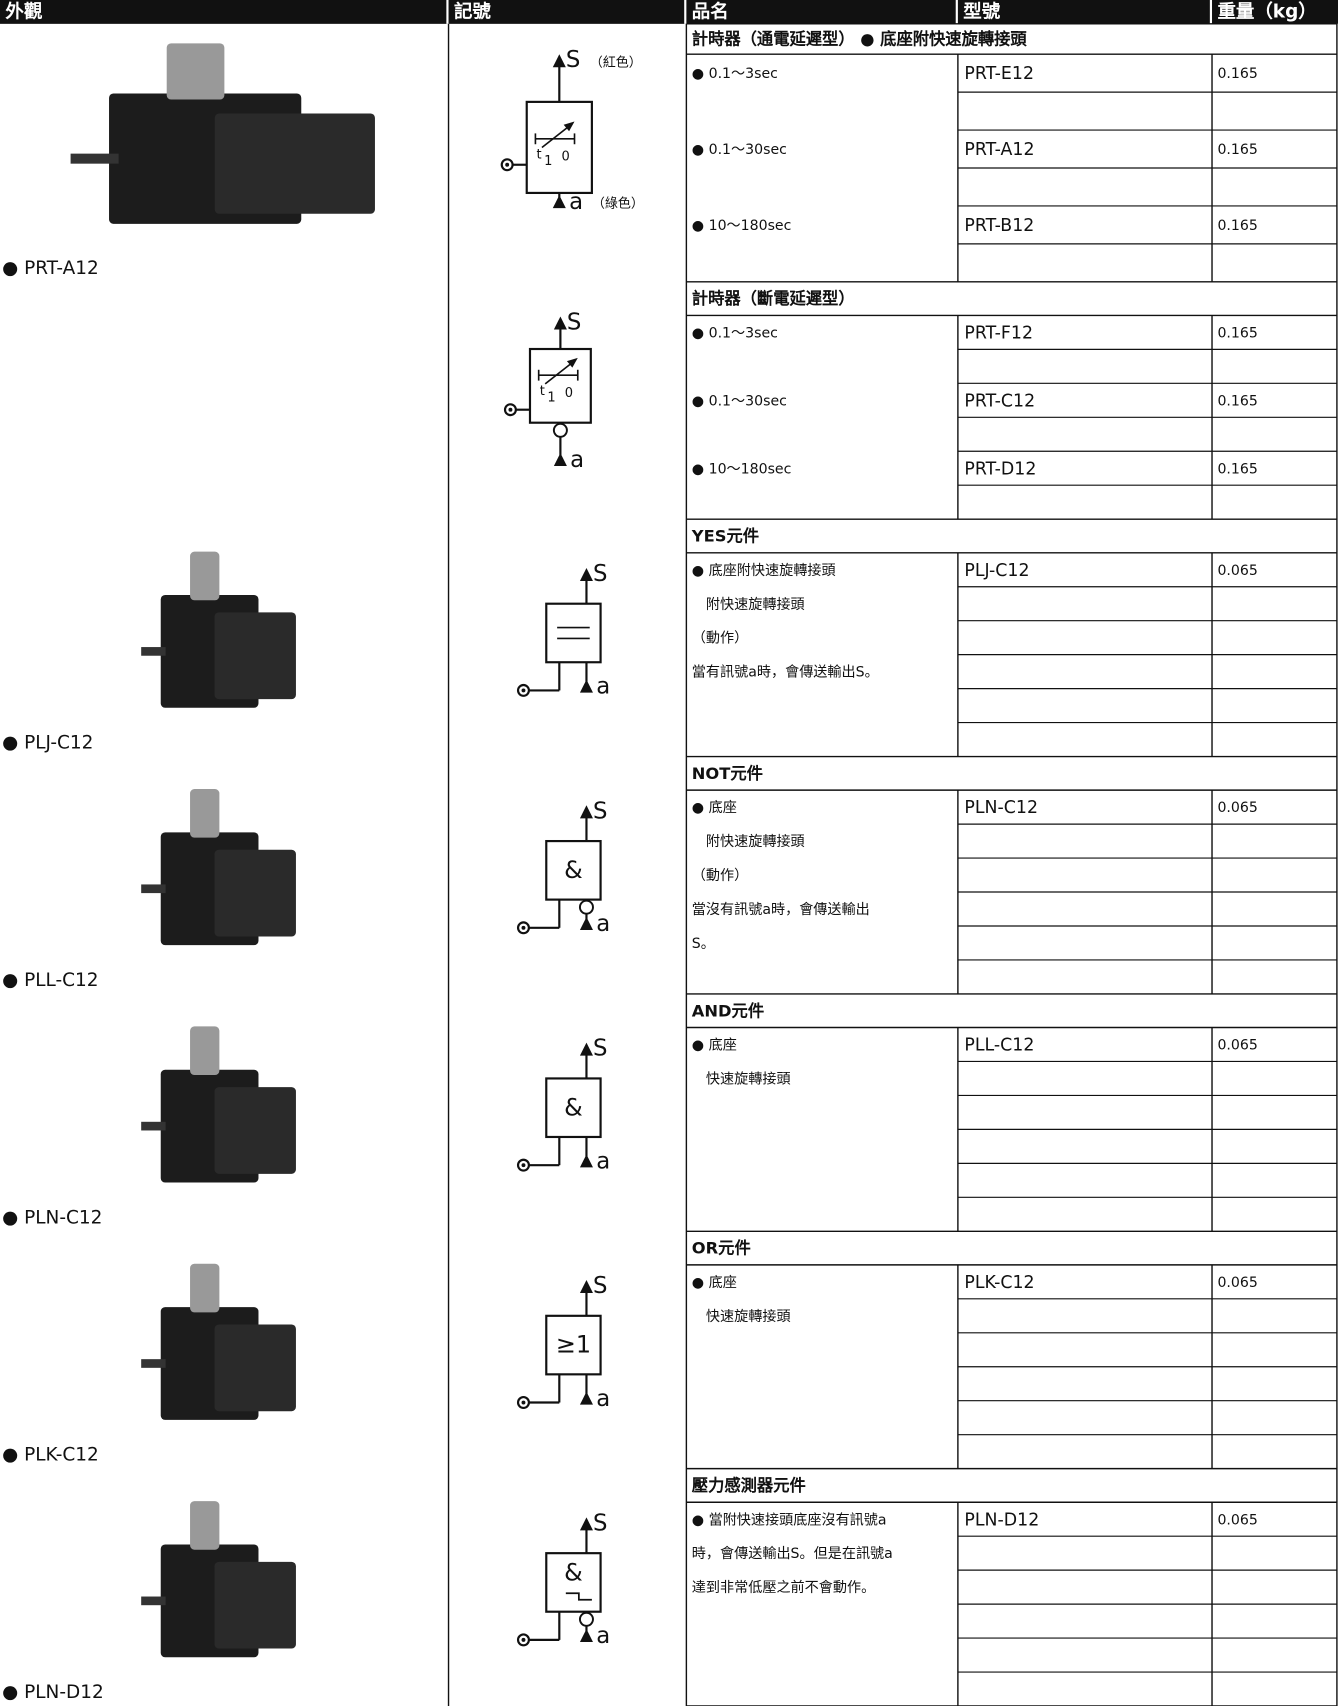  What do you see at coordinates (764, 570) in the screenshot?
I see `item-name: ● 底座附快速旋轉接頭` at bounding box center [764, 570].